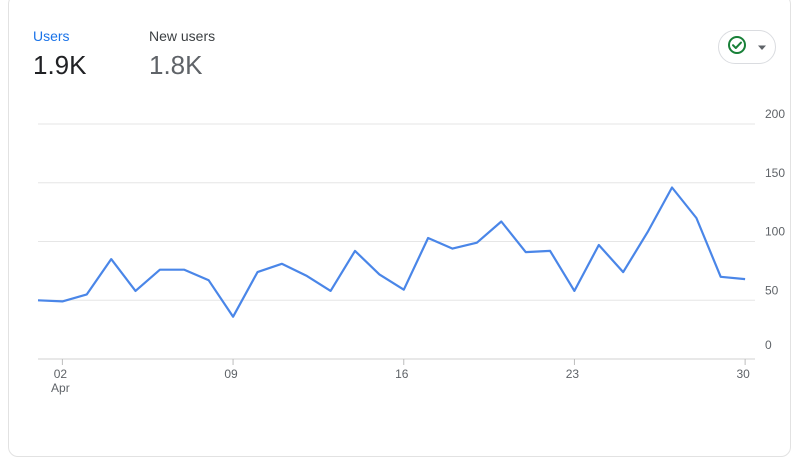 This screenshot has width=794, height=461. Describe the element at coordinates (762, 47) in the screenshot. I see `caret-down-icon` at that location.